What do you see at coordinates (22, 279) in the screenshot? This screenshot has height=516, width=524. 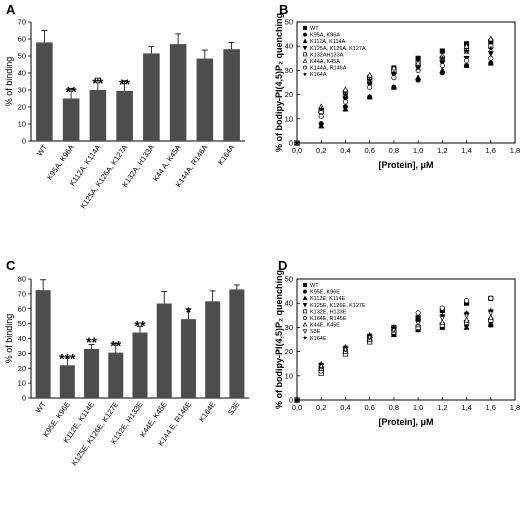 I see `y-tick-label: 80` at bounding box center [22, 279].